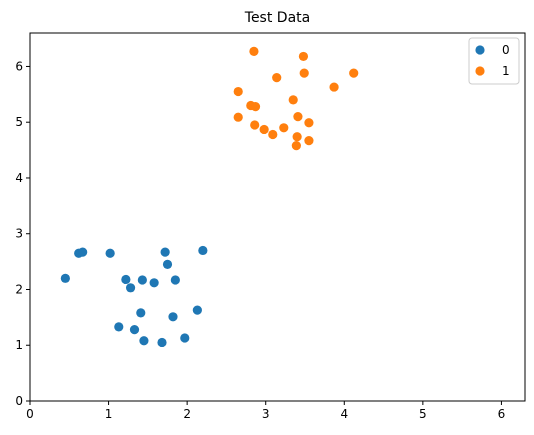  I want to click on legend-label-0: 0, so click(506, 50).